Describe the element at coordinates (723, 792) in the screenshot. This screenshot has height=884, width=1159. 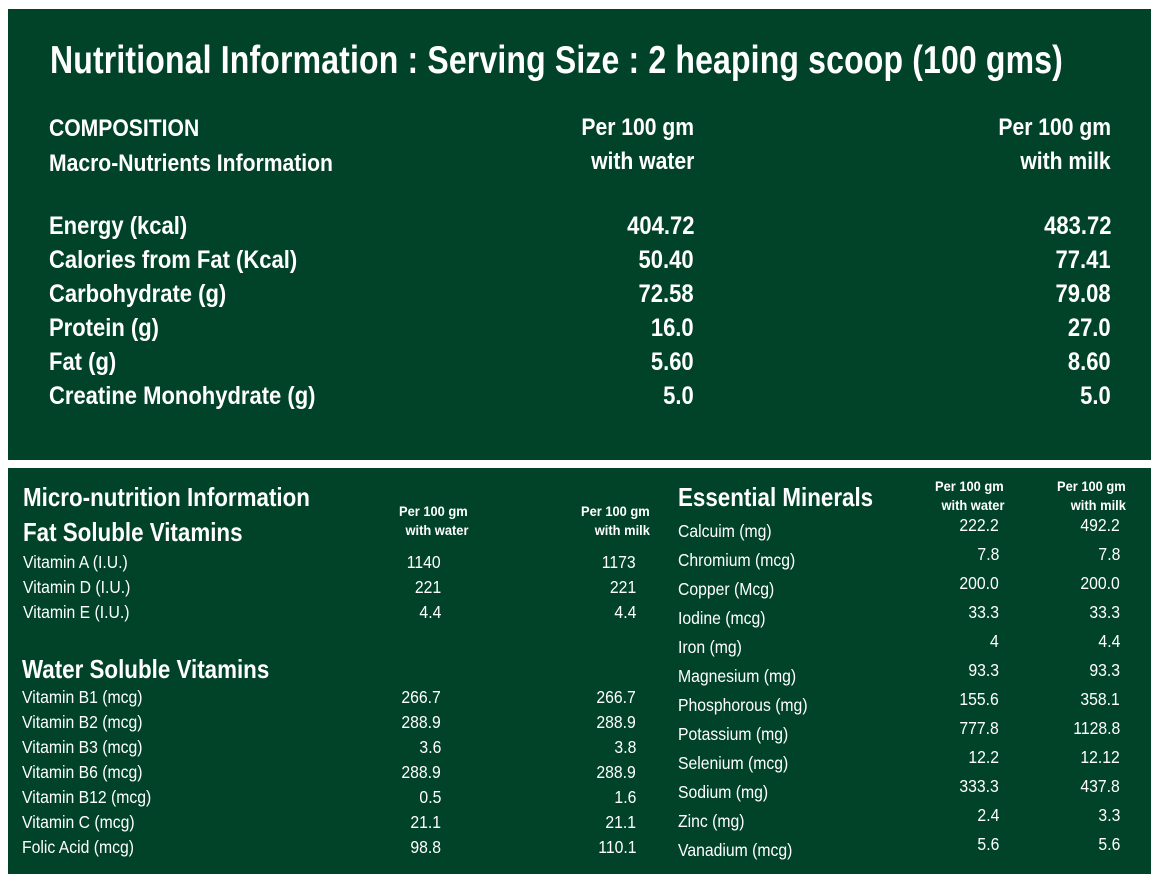
I see `mineral-row-label: Sodium (mg)` at that location.